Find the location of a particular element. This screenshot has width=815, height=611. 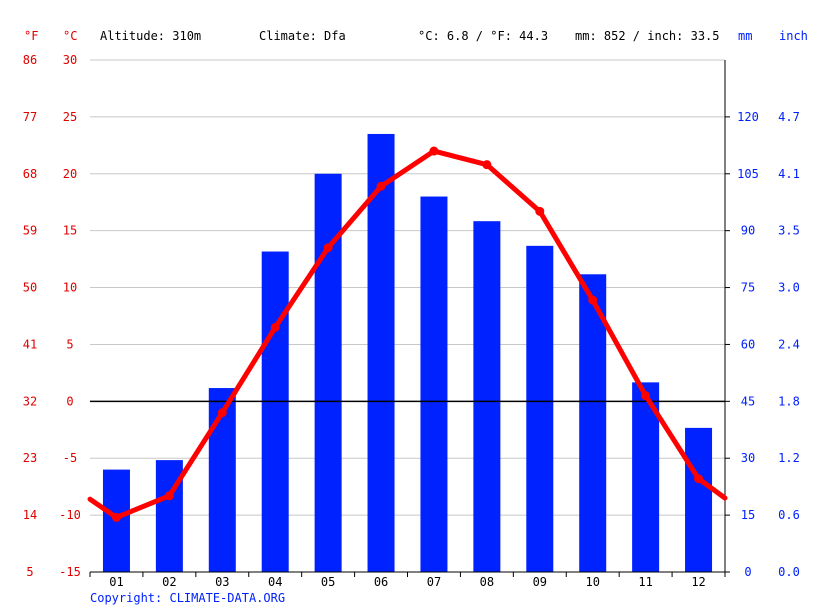

mm-tick-label: 30 is located at coordinates (748, 458).